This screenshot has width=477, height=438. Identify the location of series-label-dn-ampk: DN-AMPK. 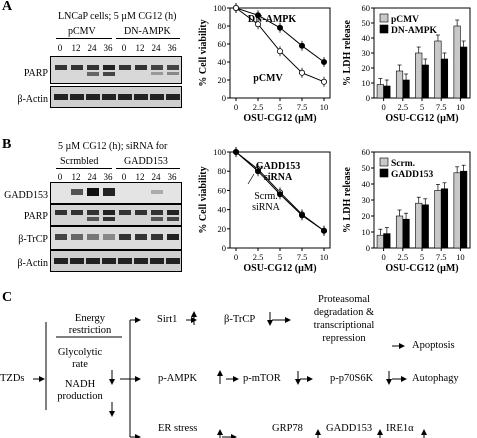
(272, 19).